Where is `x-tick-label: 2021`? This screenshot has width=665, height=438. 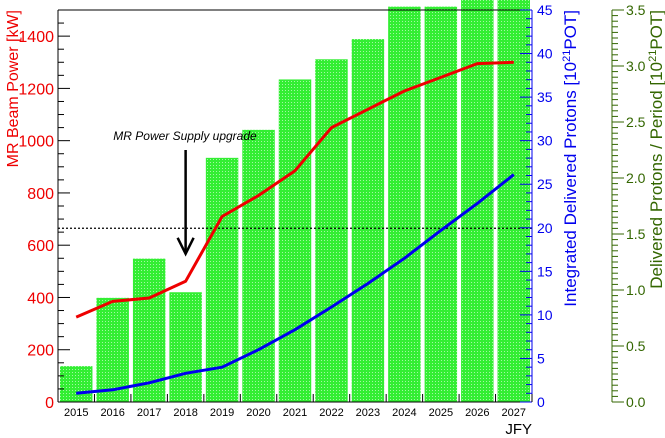
x-tick-label: 2021 is located at coordinates (295, 413).